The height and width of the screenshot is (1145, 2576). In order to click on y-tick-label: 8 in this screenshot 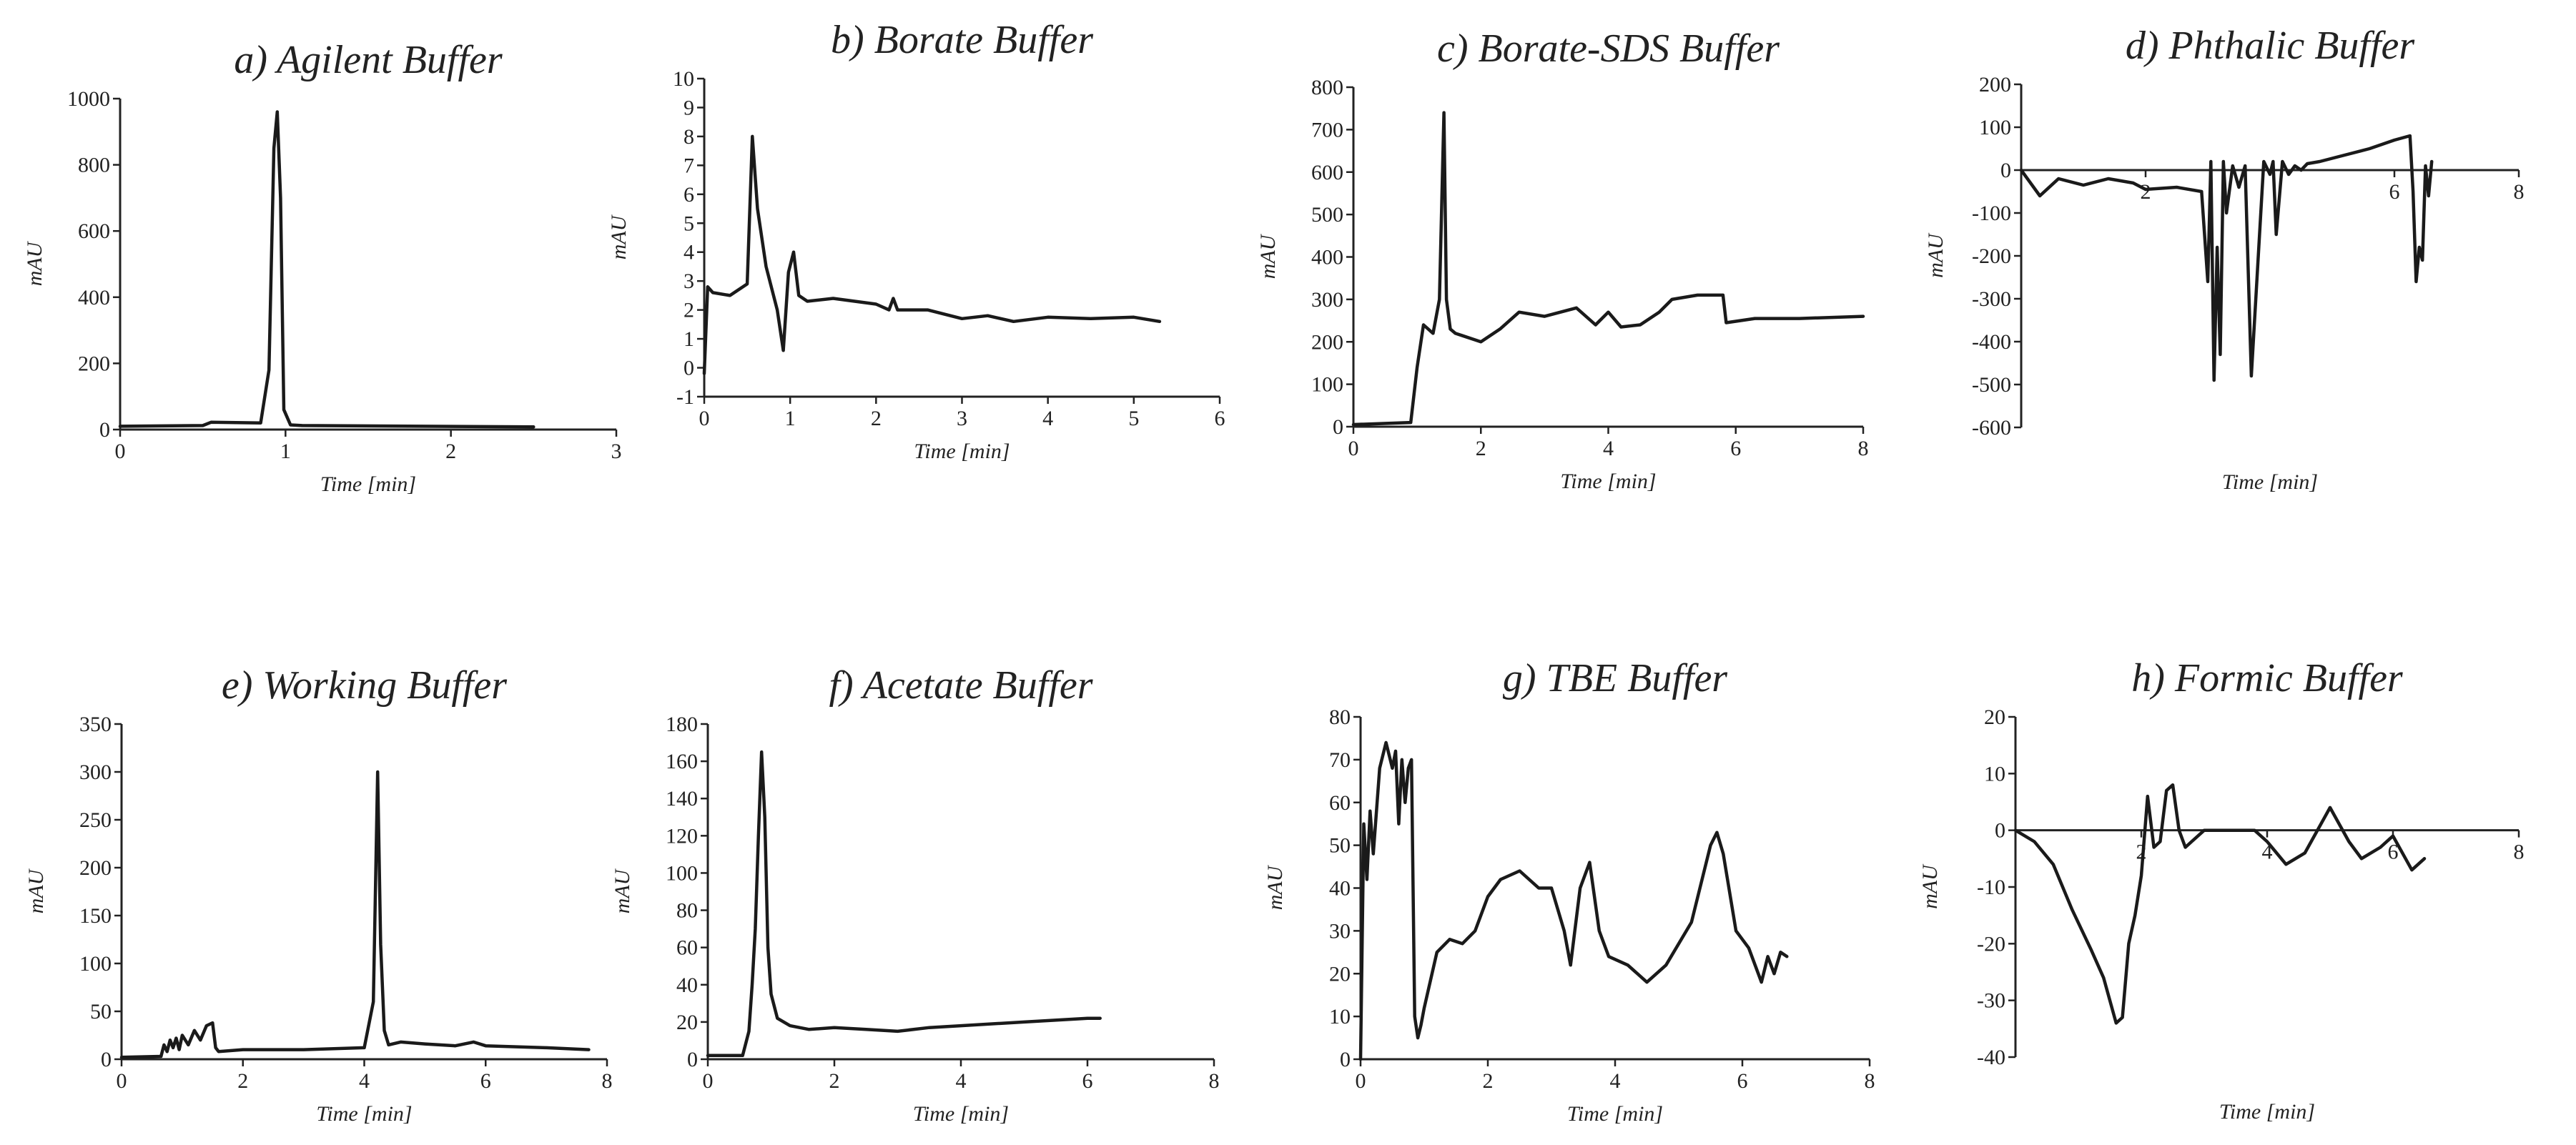, I will do `click(689, 137)`.